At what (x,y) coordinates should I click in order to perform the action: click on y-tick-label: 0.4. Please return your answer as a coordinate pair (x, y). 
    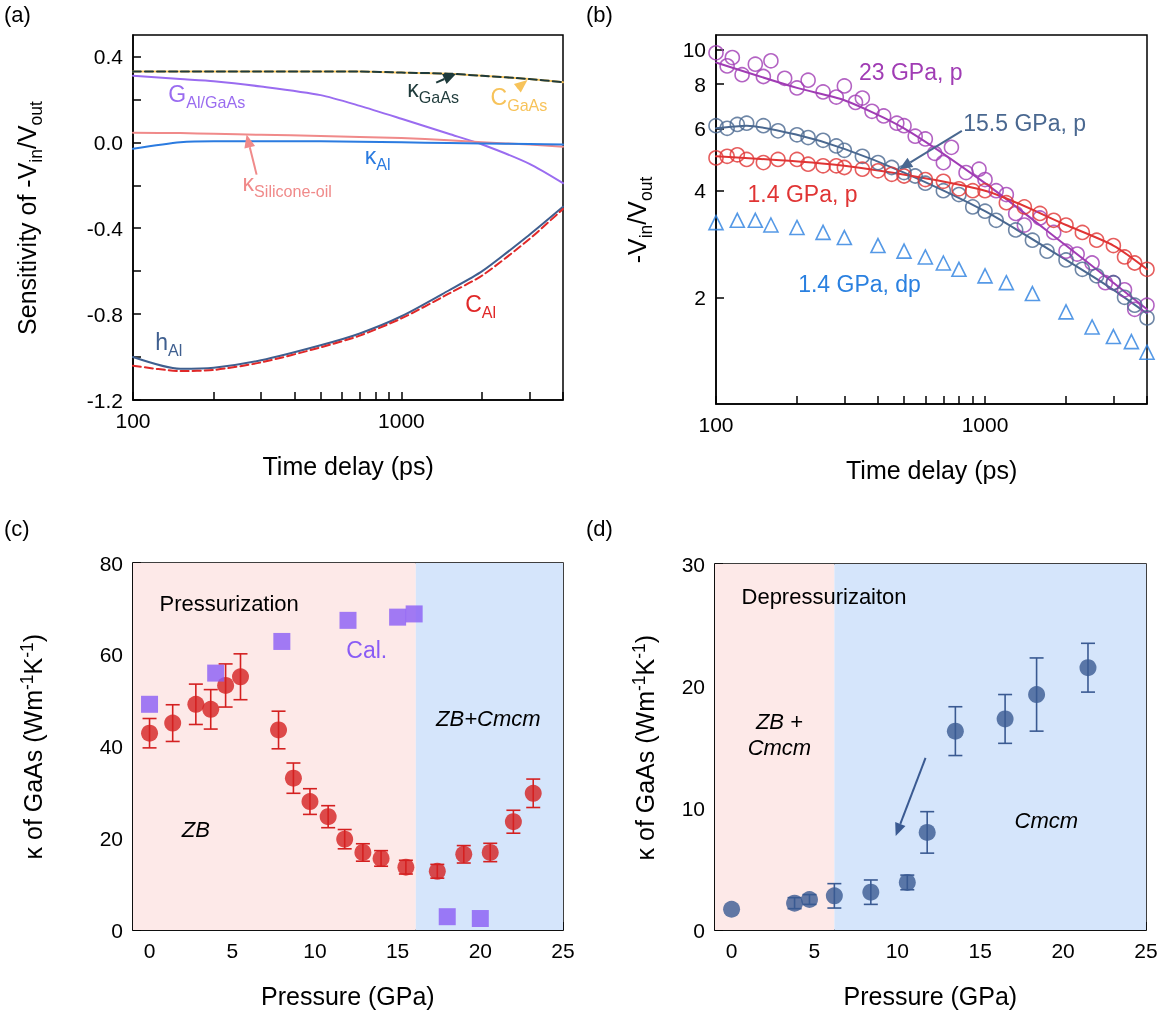
    Looking at the image, I should click on (108, 56).